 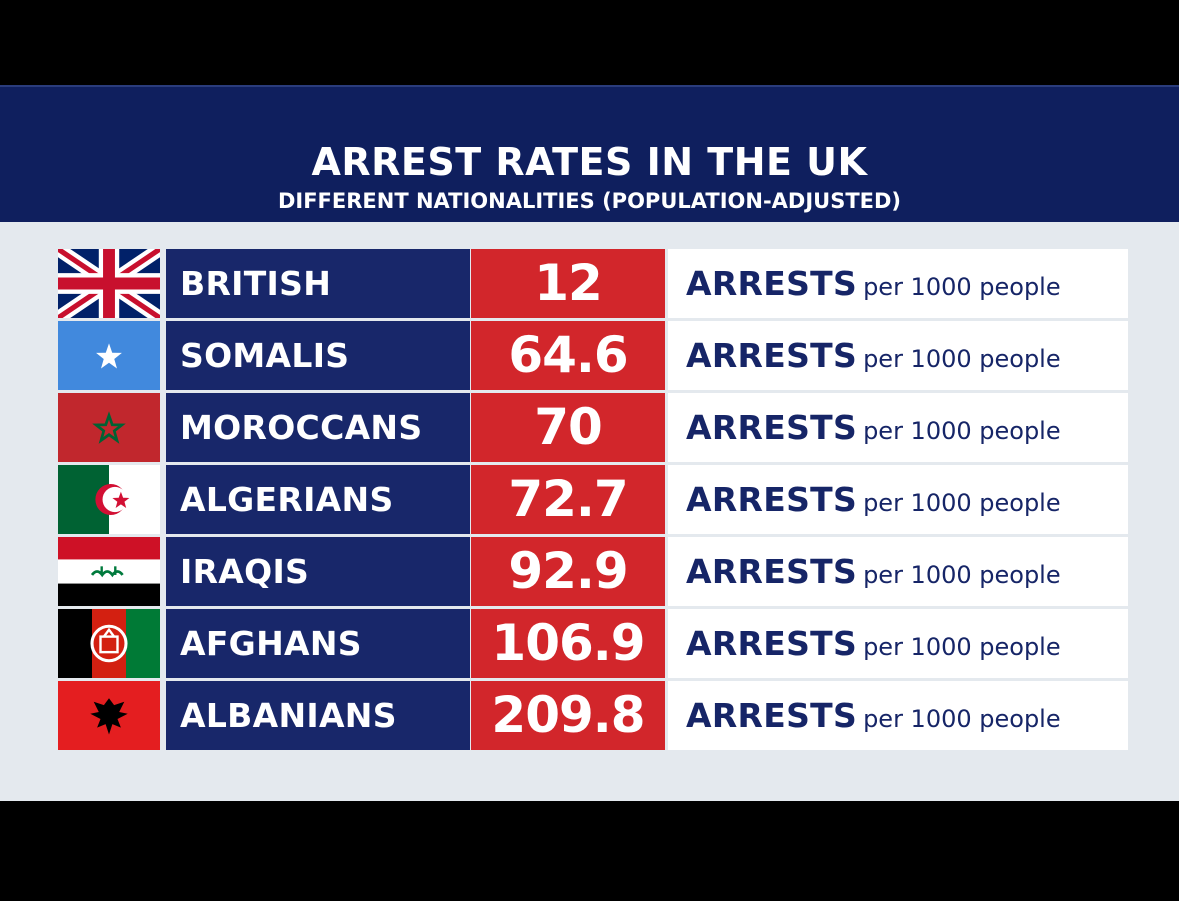 I want to click on page-title: ARREST RATES IN THE UK, so click(x=589, y=162).